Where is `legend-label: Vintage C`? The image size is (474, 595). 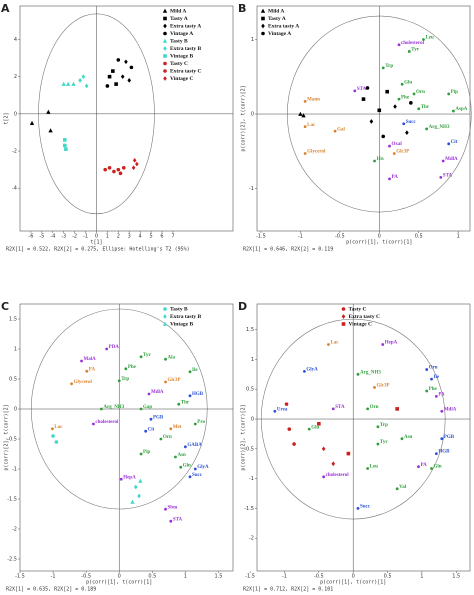 legend-label: Vintage C is located at coordinates (361, 324).